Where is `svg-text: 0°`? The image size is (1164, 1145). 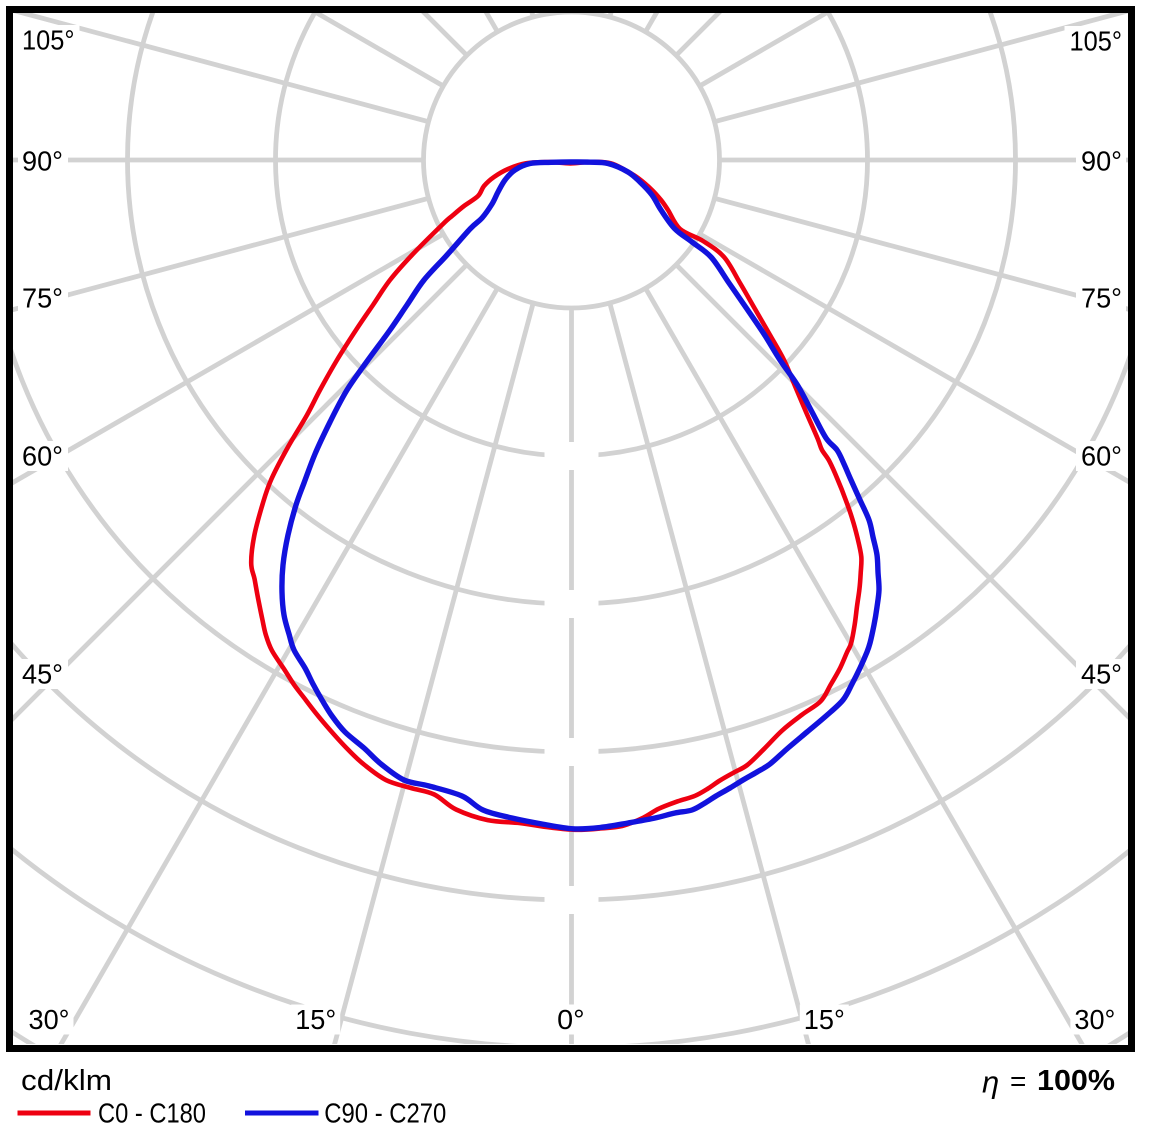 svg-text: 0° is located at coordinates (571, 1019).